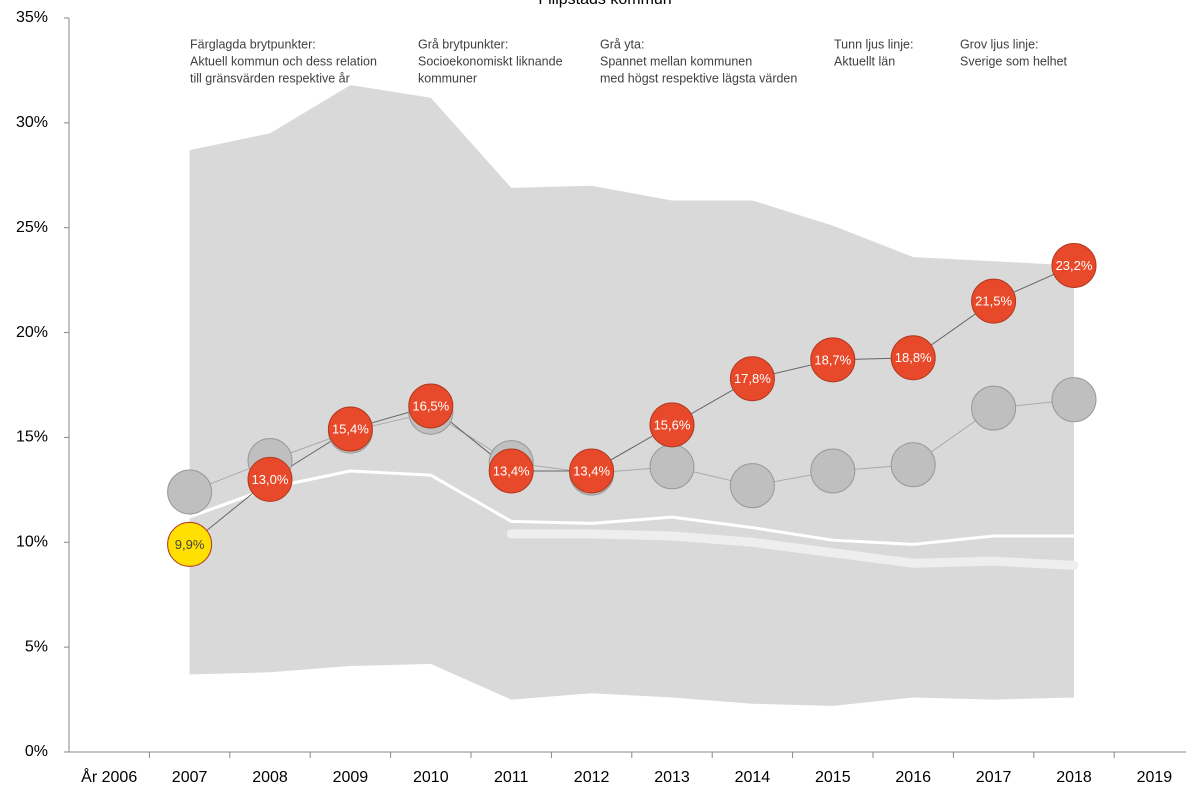 Image resolution: width=1186 pixels, height=789 pixels. What do you see at coordinates (1074, 777) in the screenshot?
I see `x-tick-label: 2018` at bounding box center [1074, 777].